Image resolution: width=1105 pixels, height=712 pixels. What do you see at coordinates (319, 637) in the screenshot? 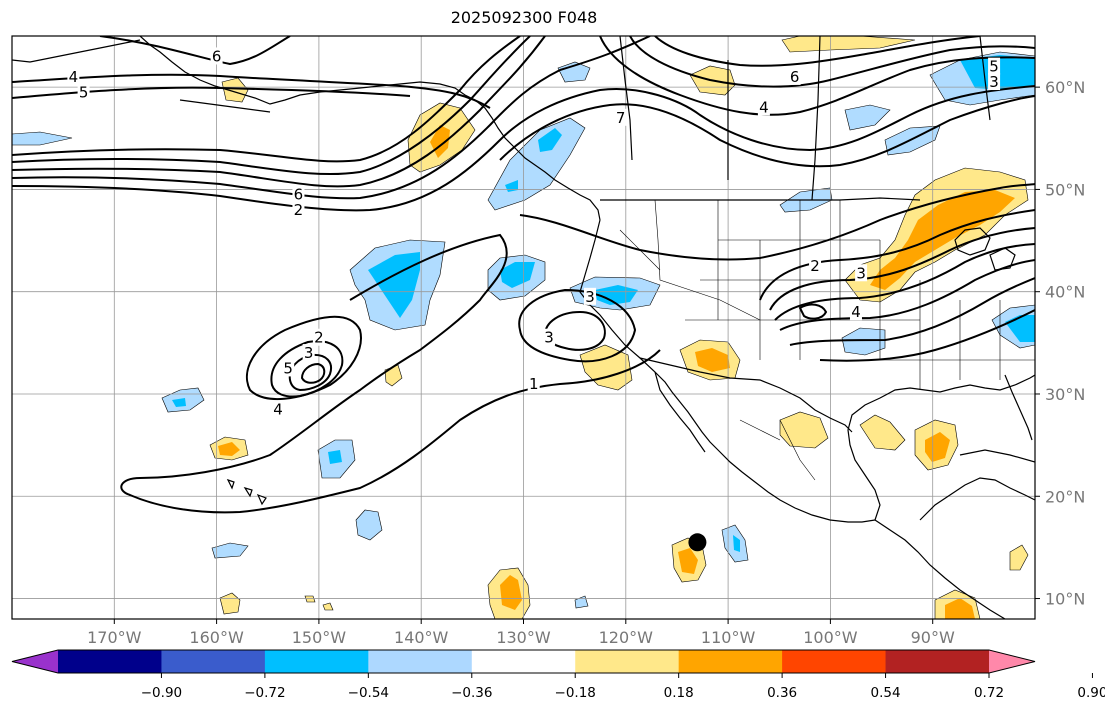
I see `lon-tick-label: 150°W` at bounding box center [319, 637].